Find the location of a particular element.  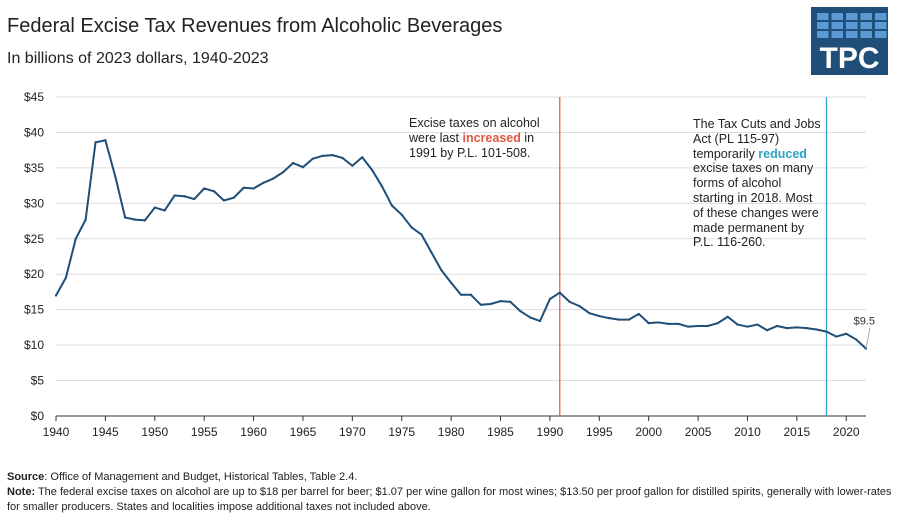

x-tick-label: 2010 is located at coordinates (747, 432).